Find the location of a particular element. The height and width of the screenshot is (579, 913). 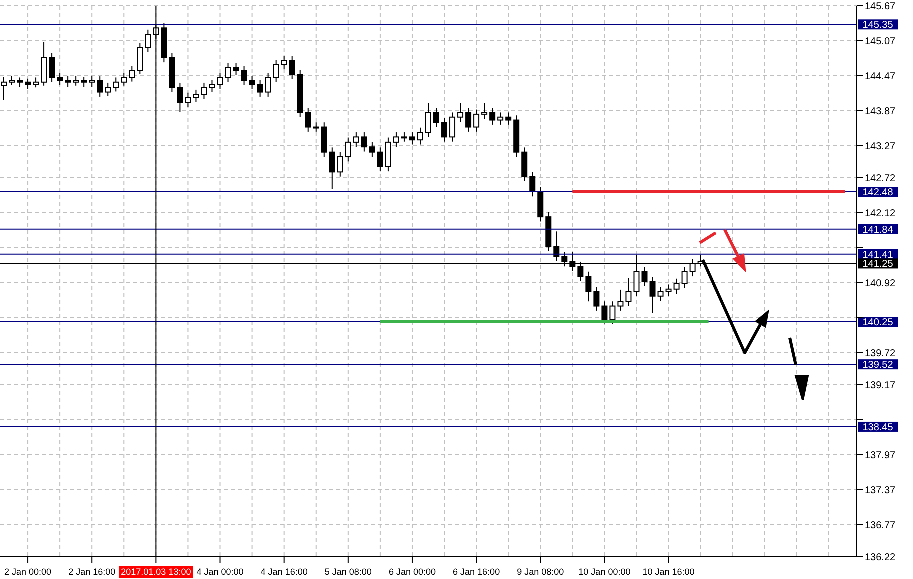

ref-line-label: 141.84 is located at coordinates (878, 230).